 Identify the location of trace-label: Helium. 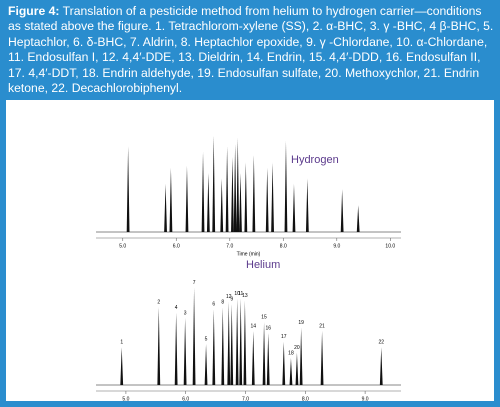
(263, 265).